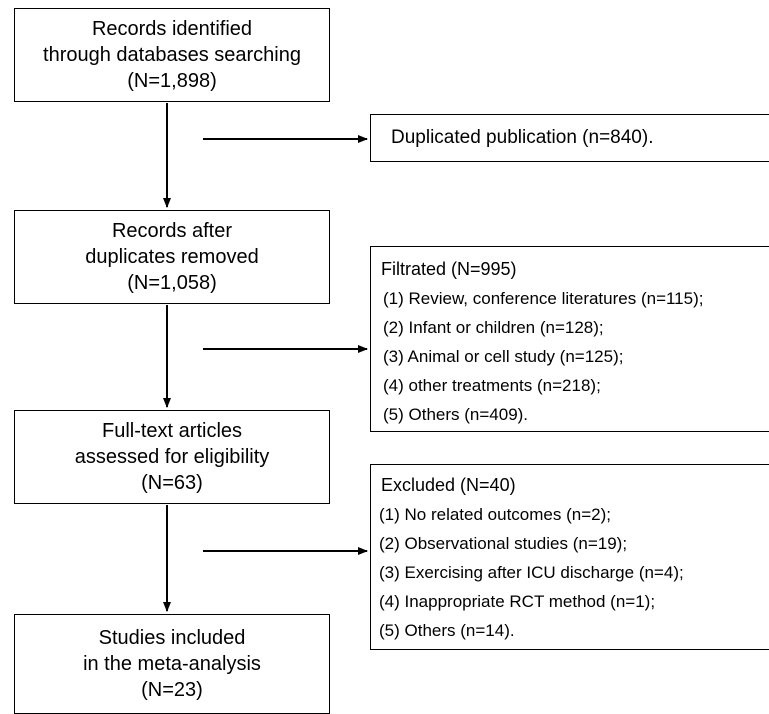 The height and width of the screenshot is (714, 769). I want to click on side-box-item: (4) Inappropriate RCT method (n=1);, so click(517, 601).